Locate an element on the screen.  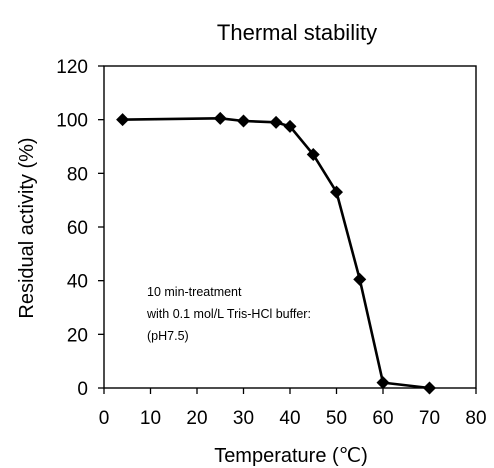
y-tick-label: 40 is located at coordinates (77, 282).